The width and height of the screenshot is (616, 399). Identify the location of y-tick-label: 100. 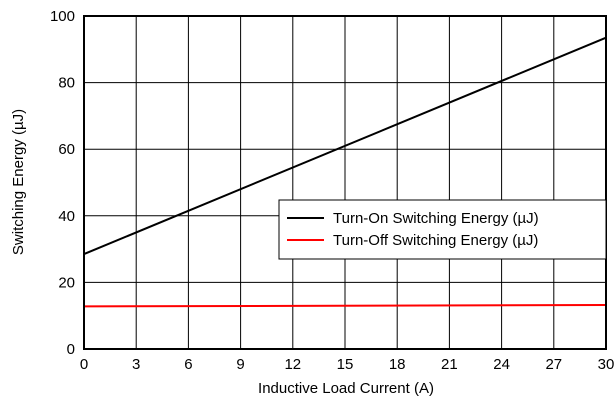
(62, 16).